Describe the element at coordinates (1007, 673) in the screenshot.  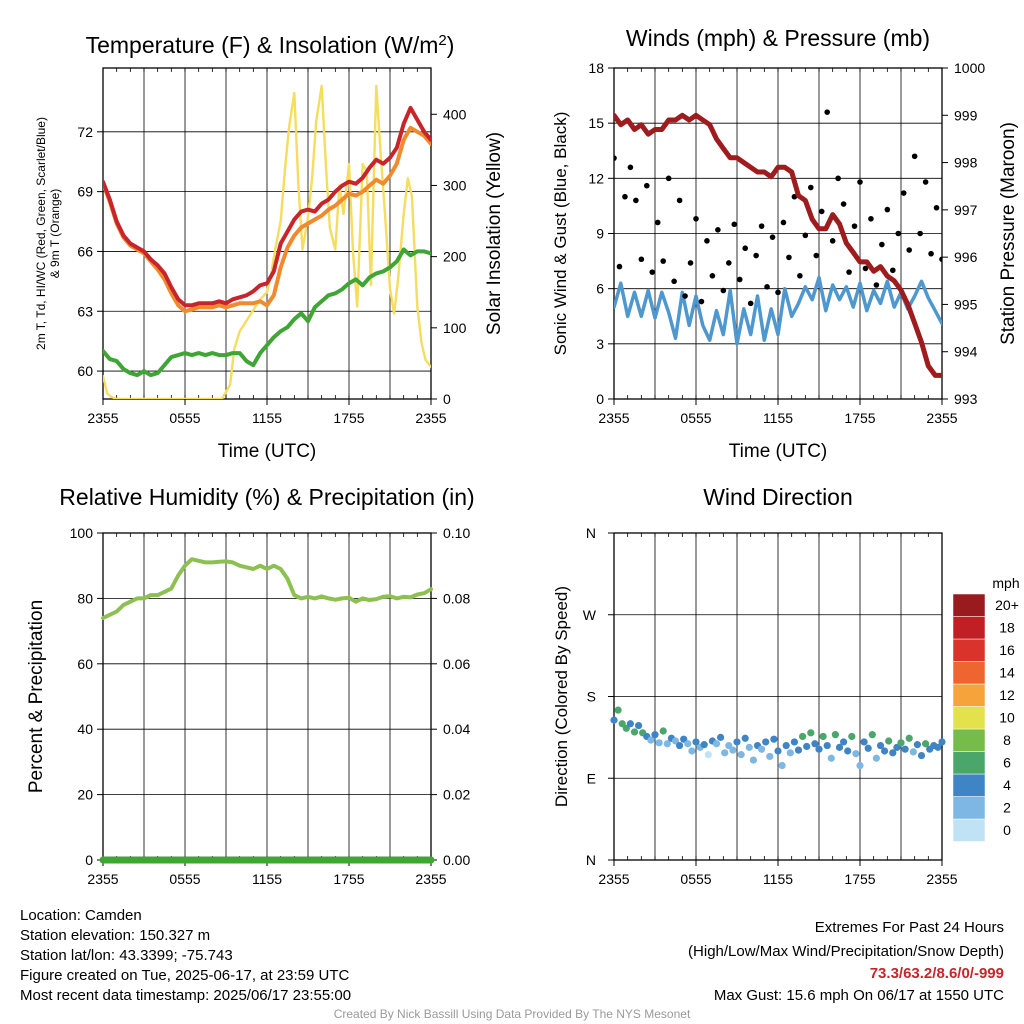
I see `legend-label: 14` at that location.